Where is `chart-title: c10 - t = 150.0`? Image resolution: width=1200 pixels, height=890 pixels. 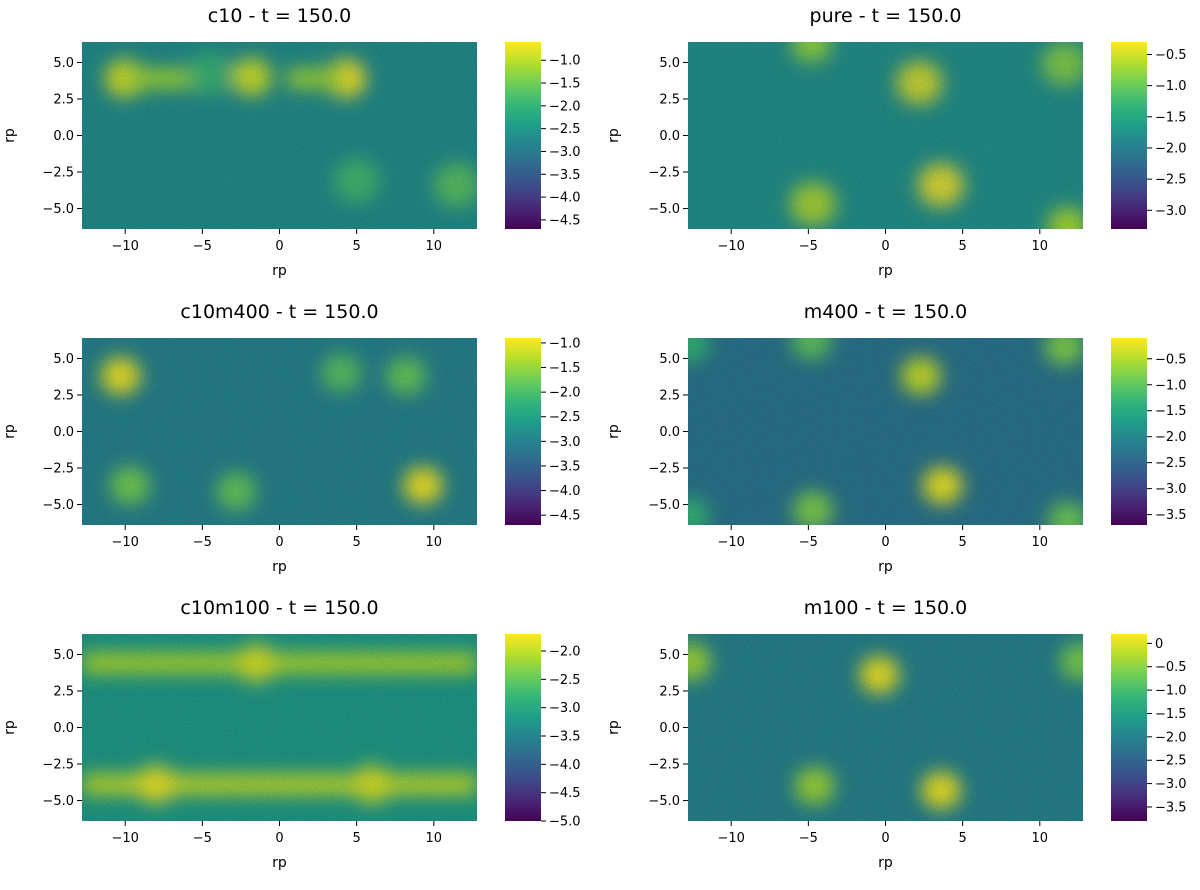 chart-title: c10 - t = 150.0 is located at coordinates (279, 16).